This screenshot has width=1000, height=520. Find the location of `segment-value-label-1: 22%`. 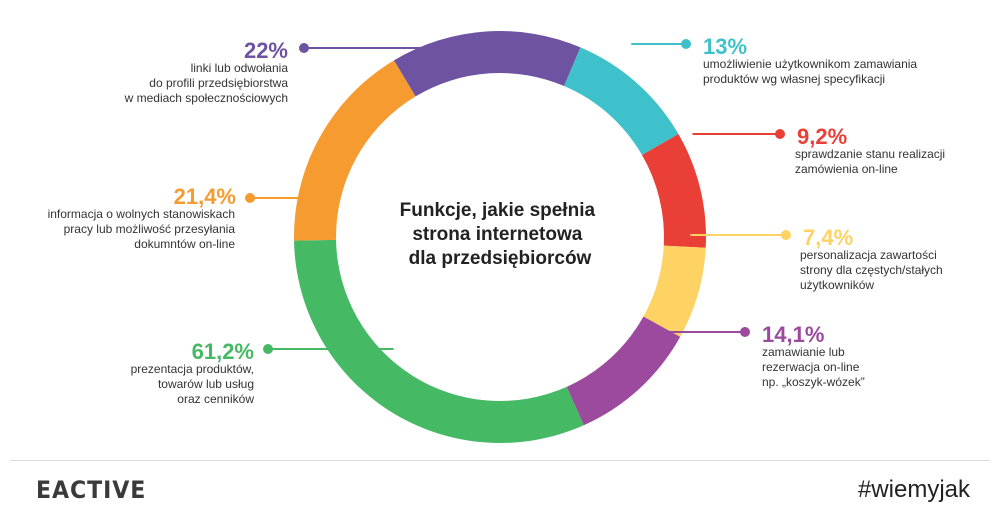

segment-value-label-1: 22% is located at coordinates (266, 50).